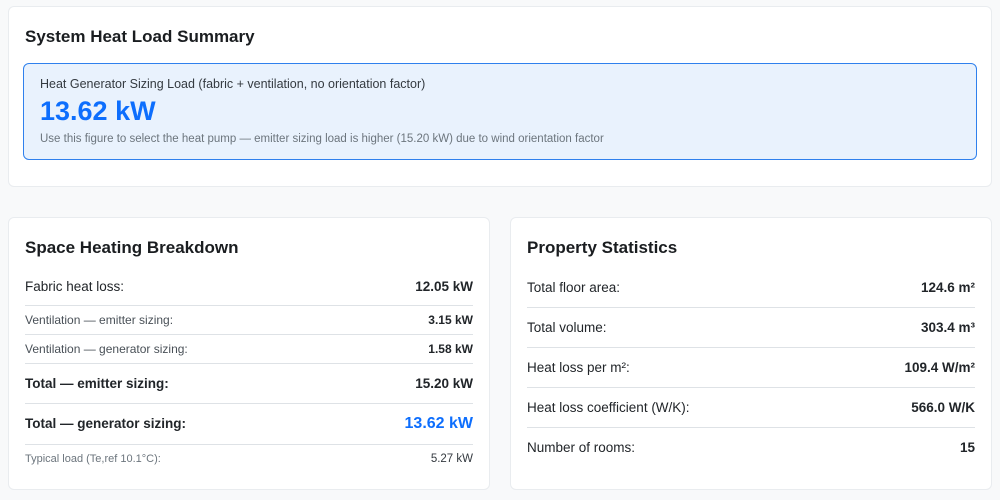  What do you see at coordinates (444, 384) in the screenshot?
I see `row-value: 15.20 kW` at bounding box center [444, 384].